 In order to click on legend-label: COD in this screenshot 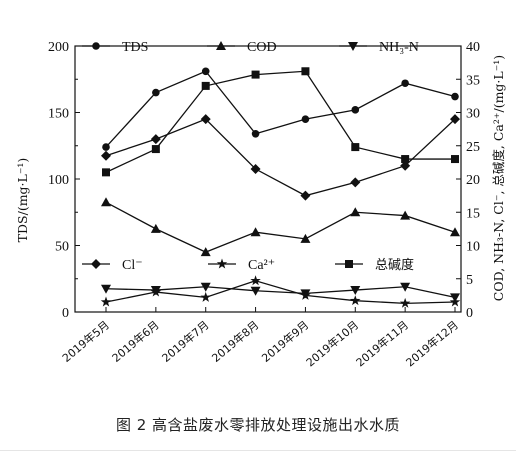, I will do `click(262, 47)`.